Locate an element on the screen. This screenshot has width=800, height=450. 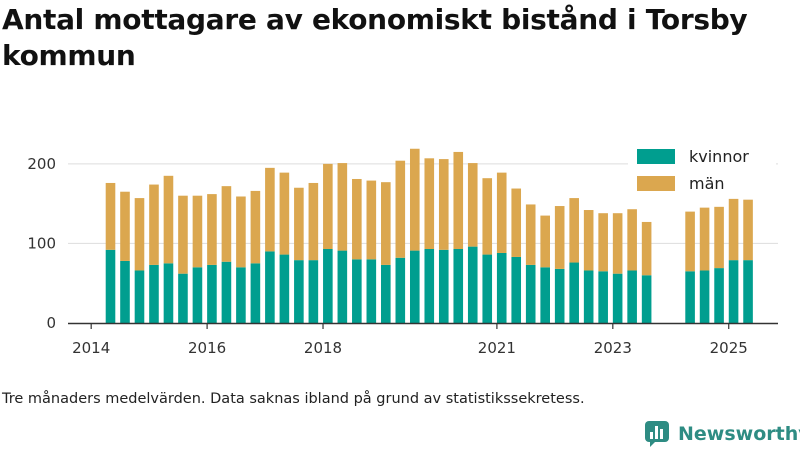
y-tick-label: 0 is located at coordinates (51, 323).